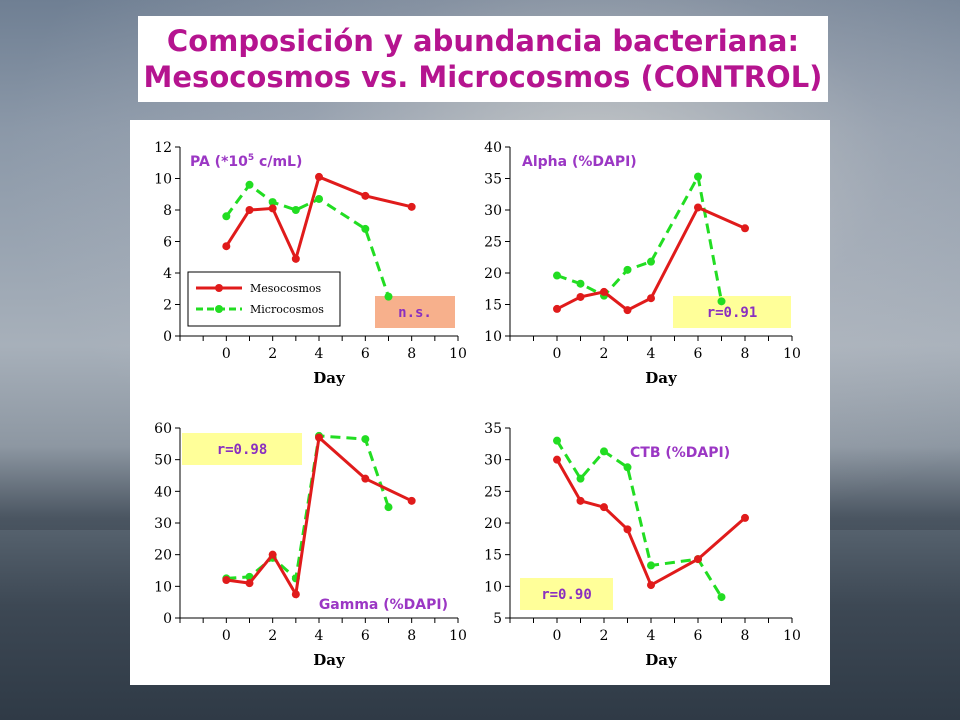 The width and height of the screenshot is (960, 720). I want to click on chart-title: Gamma (%DAPI), so click(383, 605).